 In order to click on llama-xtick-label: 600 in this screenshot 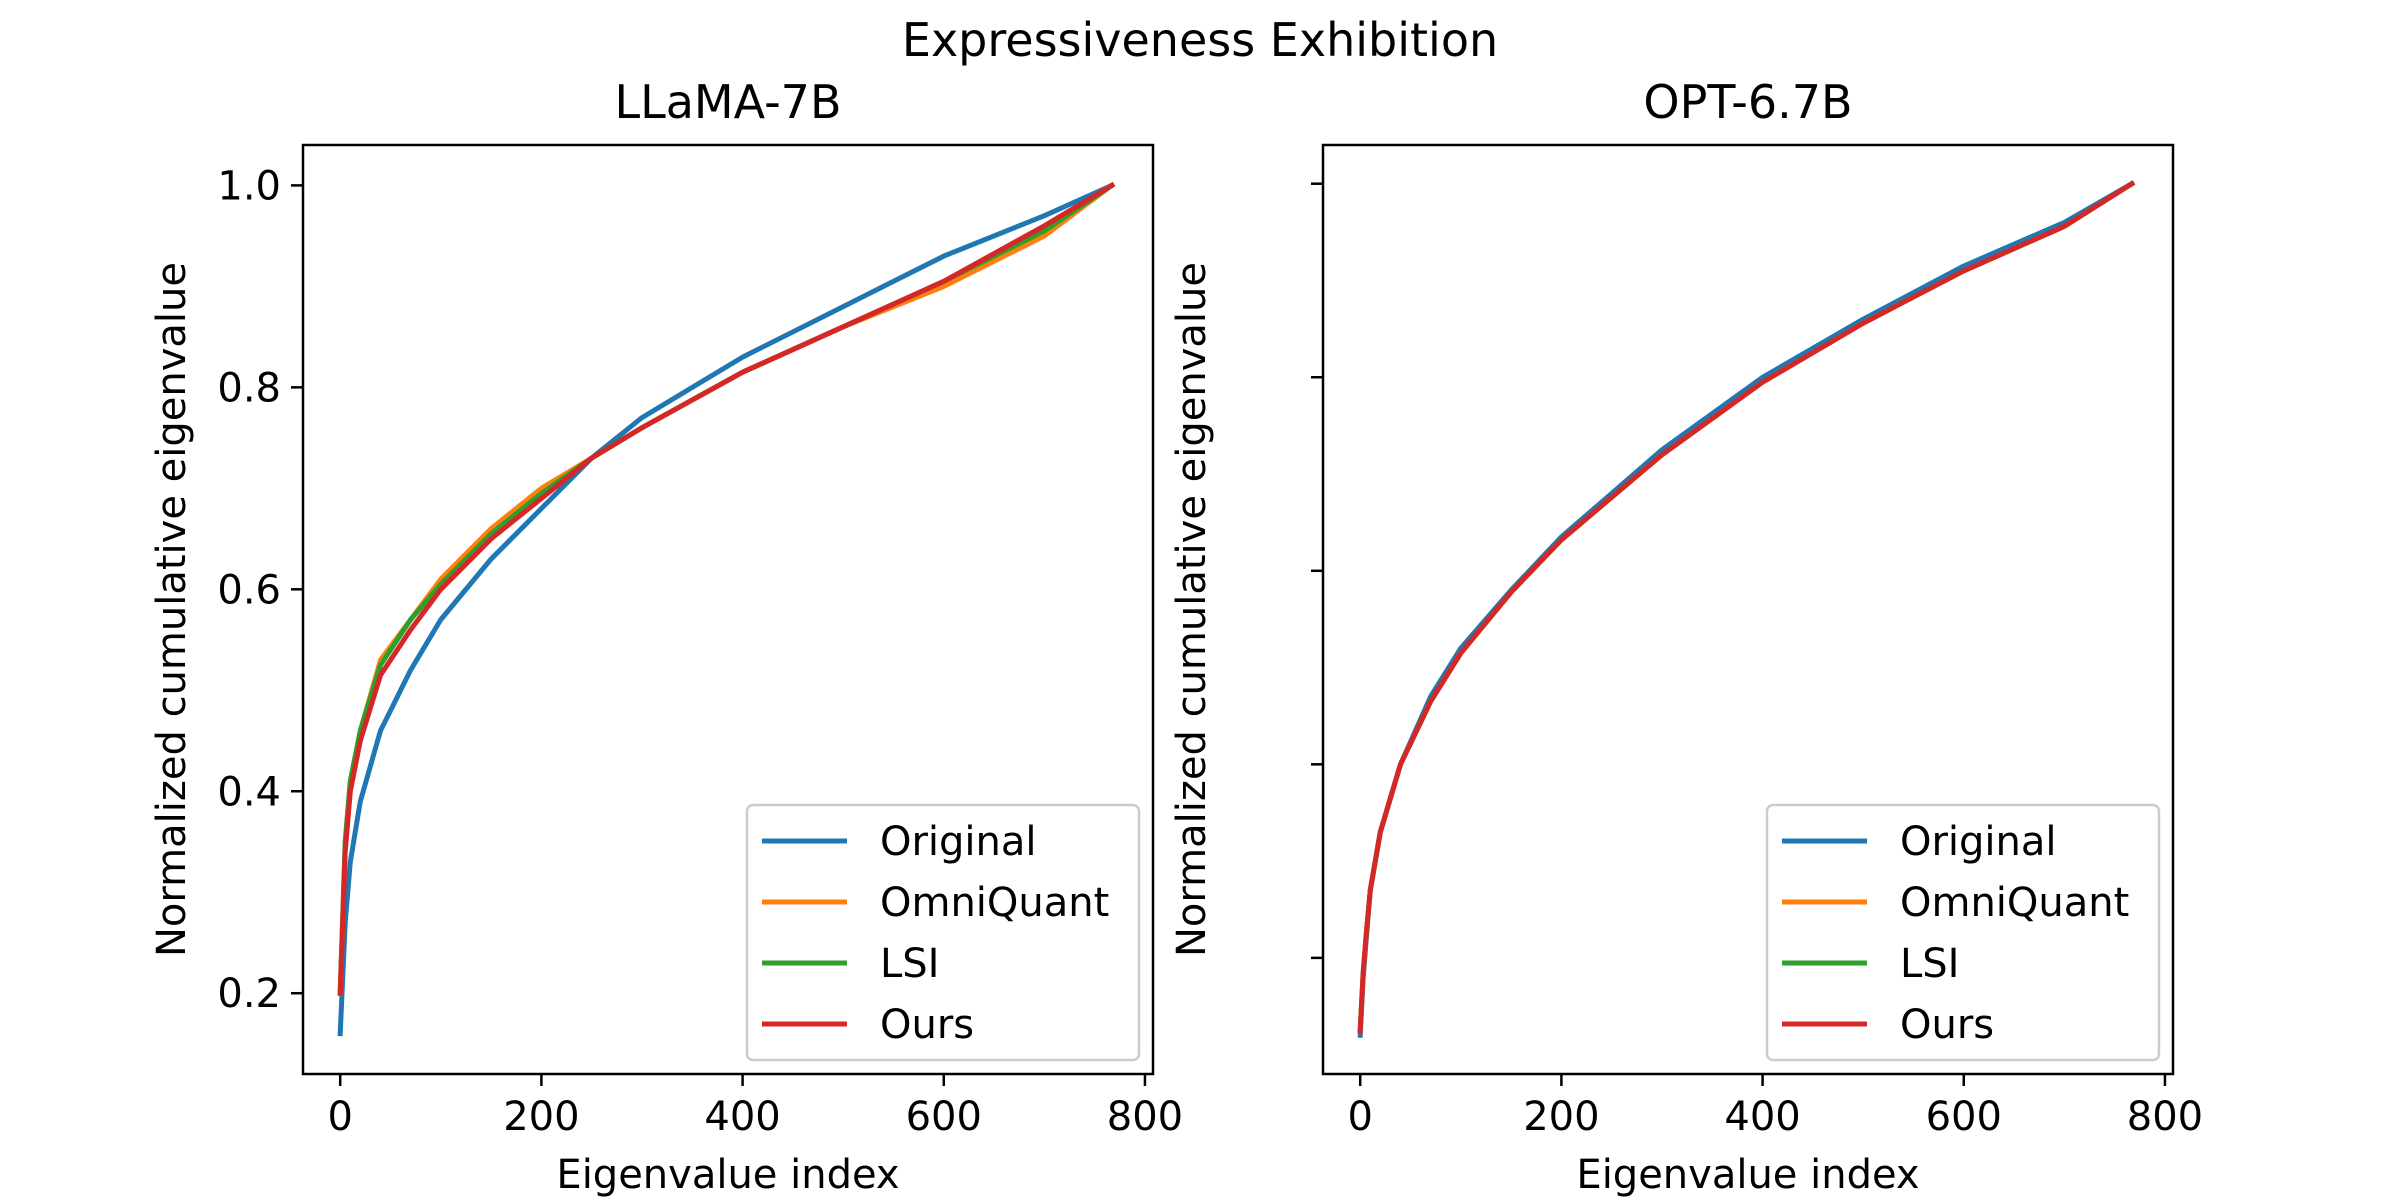, I will do `click(944, 1117)`.